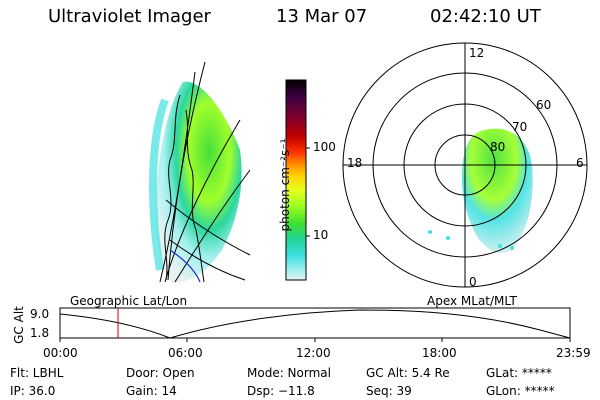  What do you see at coordinates (151, 391) in the screenshot?
I see `gain-label: Gain: 14` at bounding box center [151, 391].